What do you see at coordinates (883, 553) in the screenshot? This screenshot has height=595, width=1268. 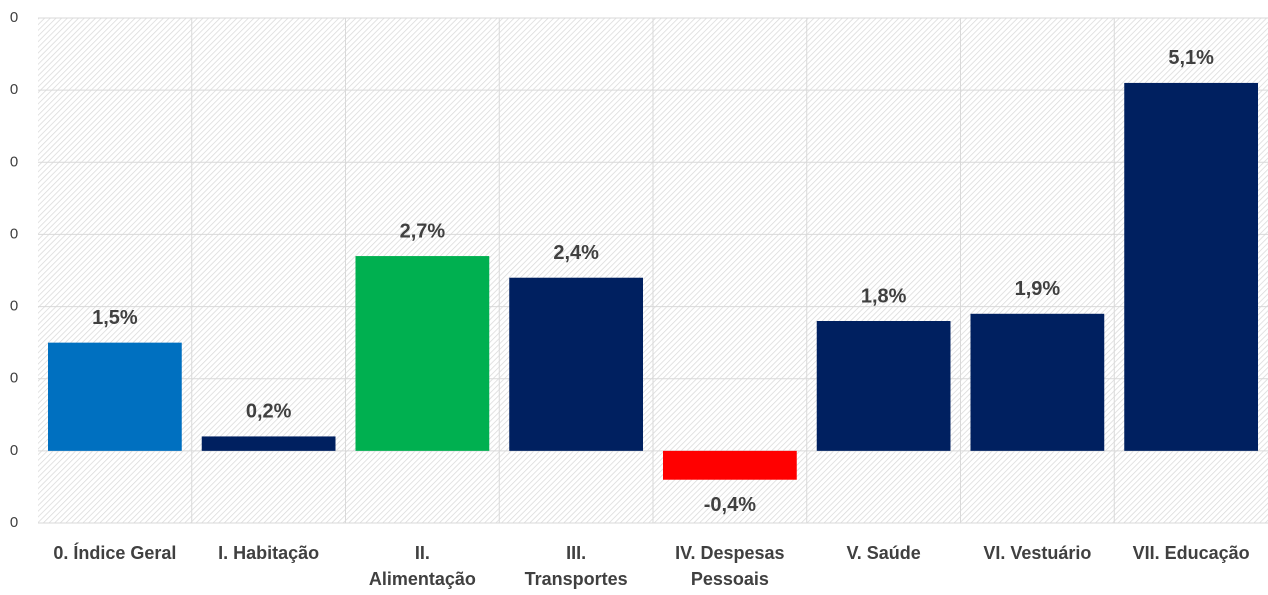 I see `x-tick-label: V. Saúde` at bounding box center [883, 553].